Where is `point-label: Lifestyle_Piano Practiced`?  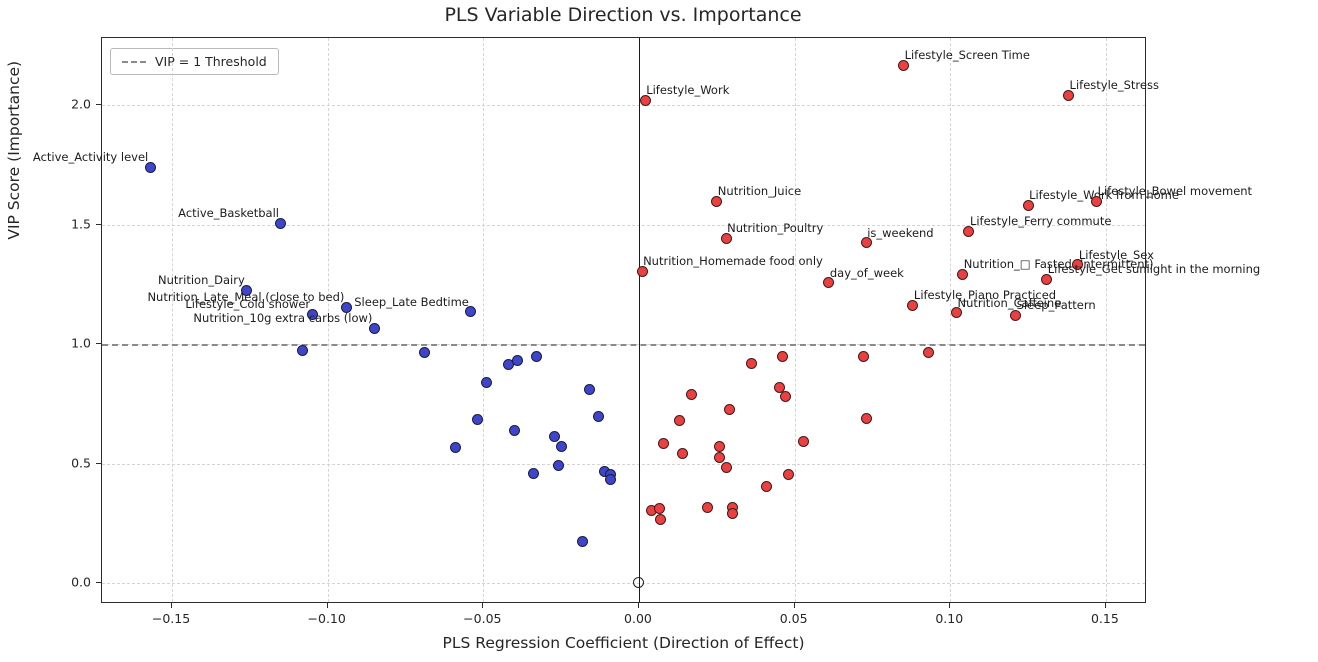 point-label: Lifestyle_Piano Practiced is located at coordinates (985, 295).